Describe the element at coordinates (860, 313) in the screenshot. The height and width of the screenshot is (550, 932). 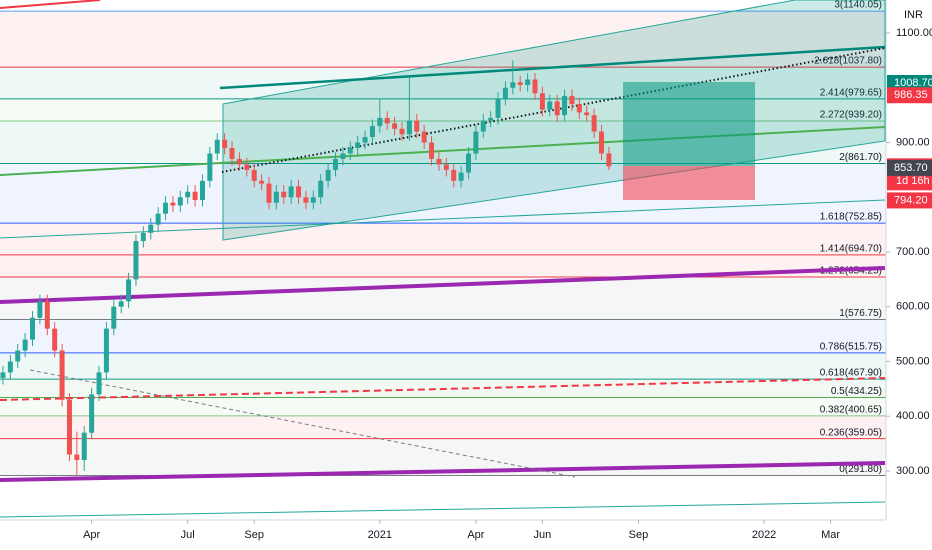
I see `fib-label: 1(576.75)` at that location.